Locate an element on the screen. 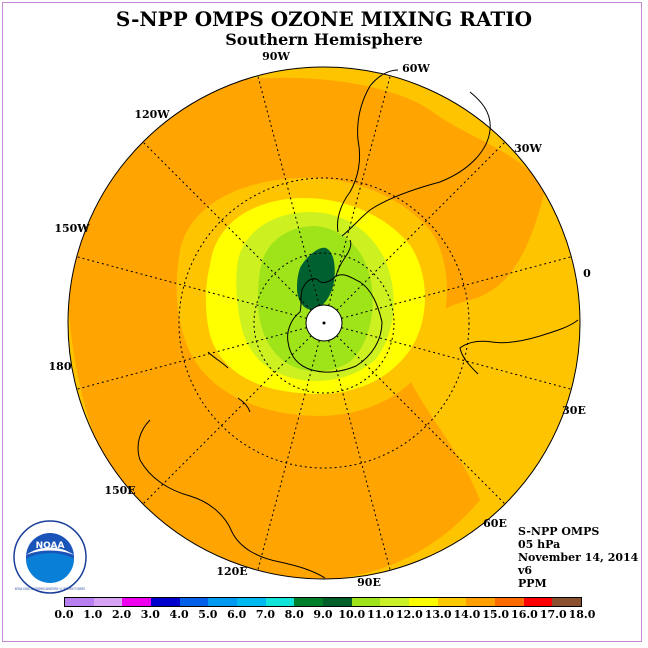 Image resolution: width=648 pixels, height=648 pixels. longitude-label: 90E is located at coordinates (369, 582).